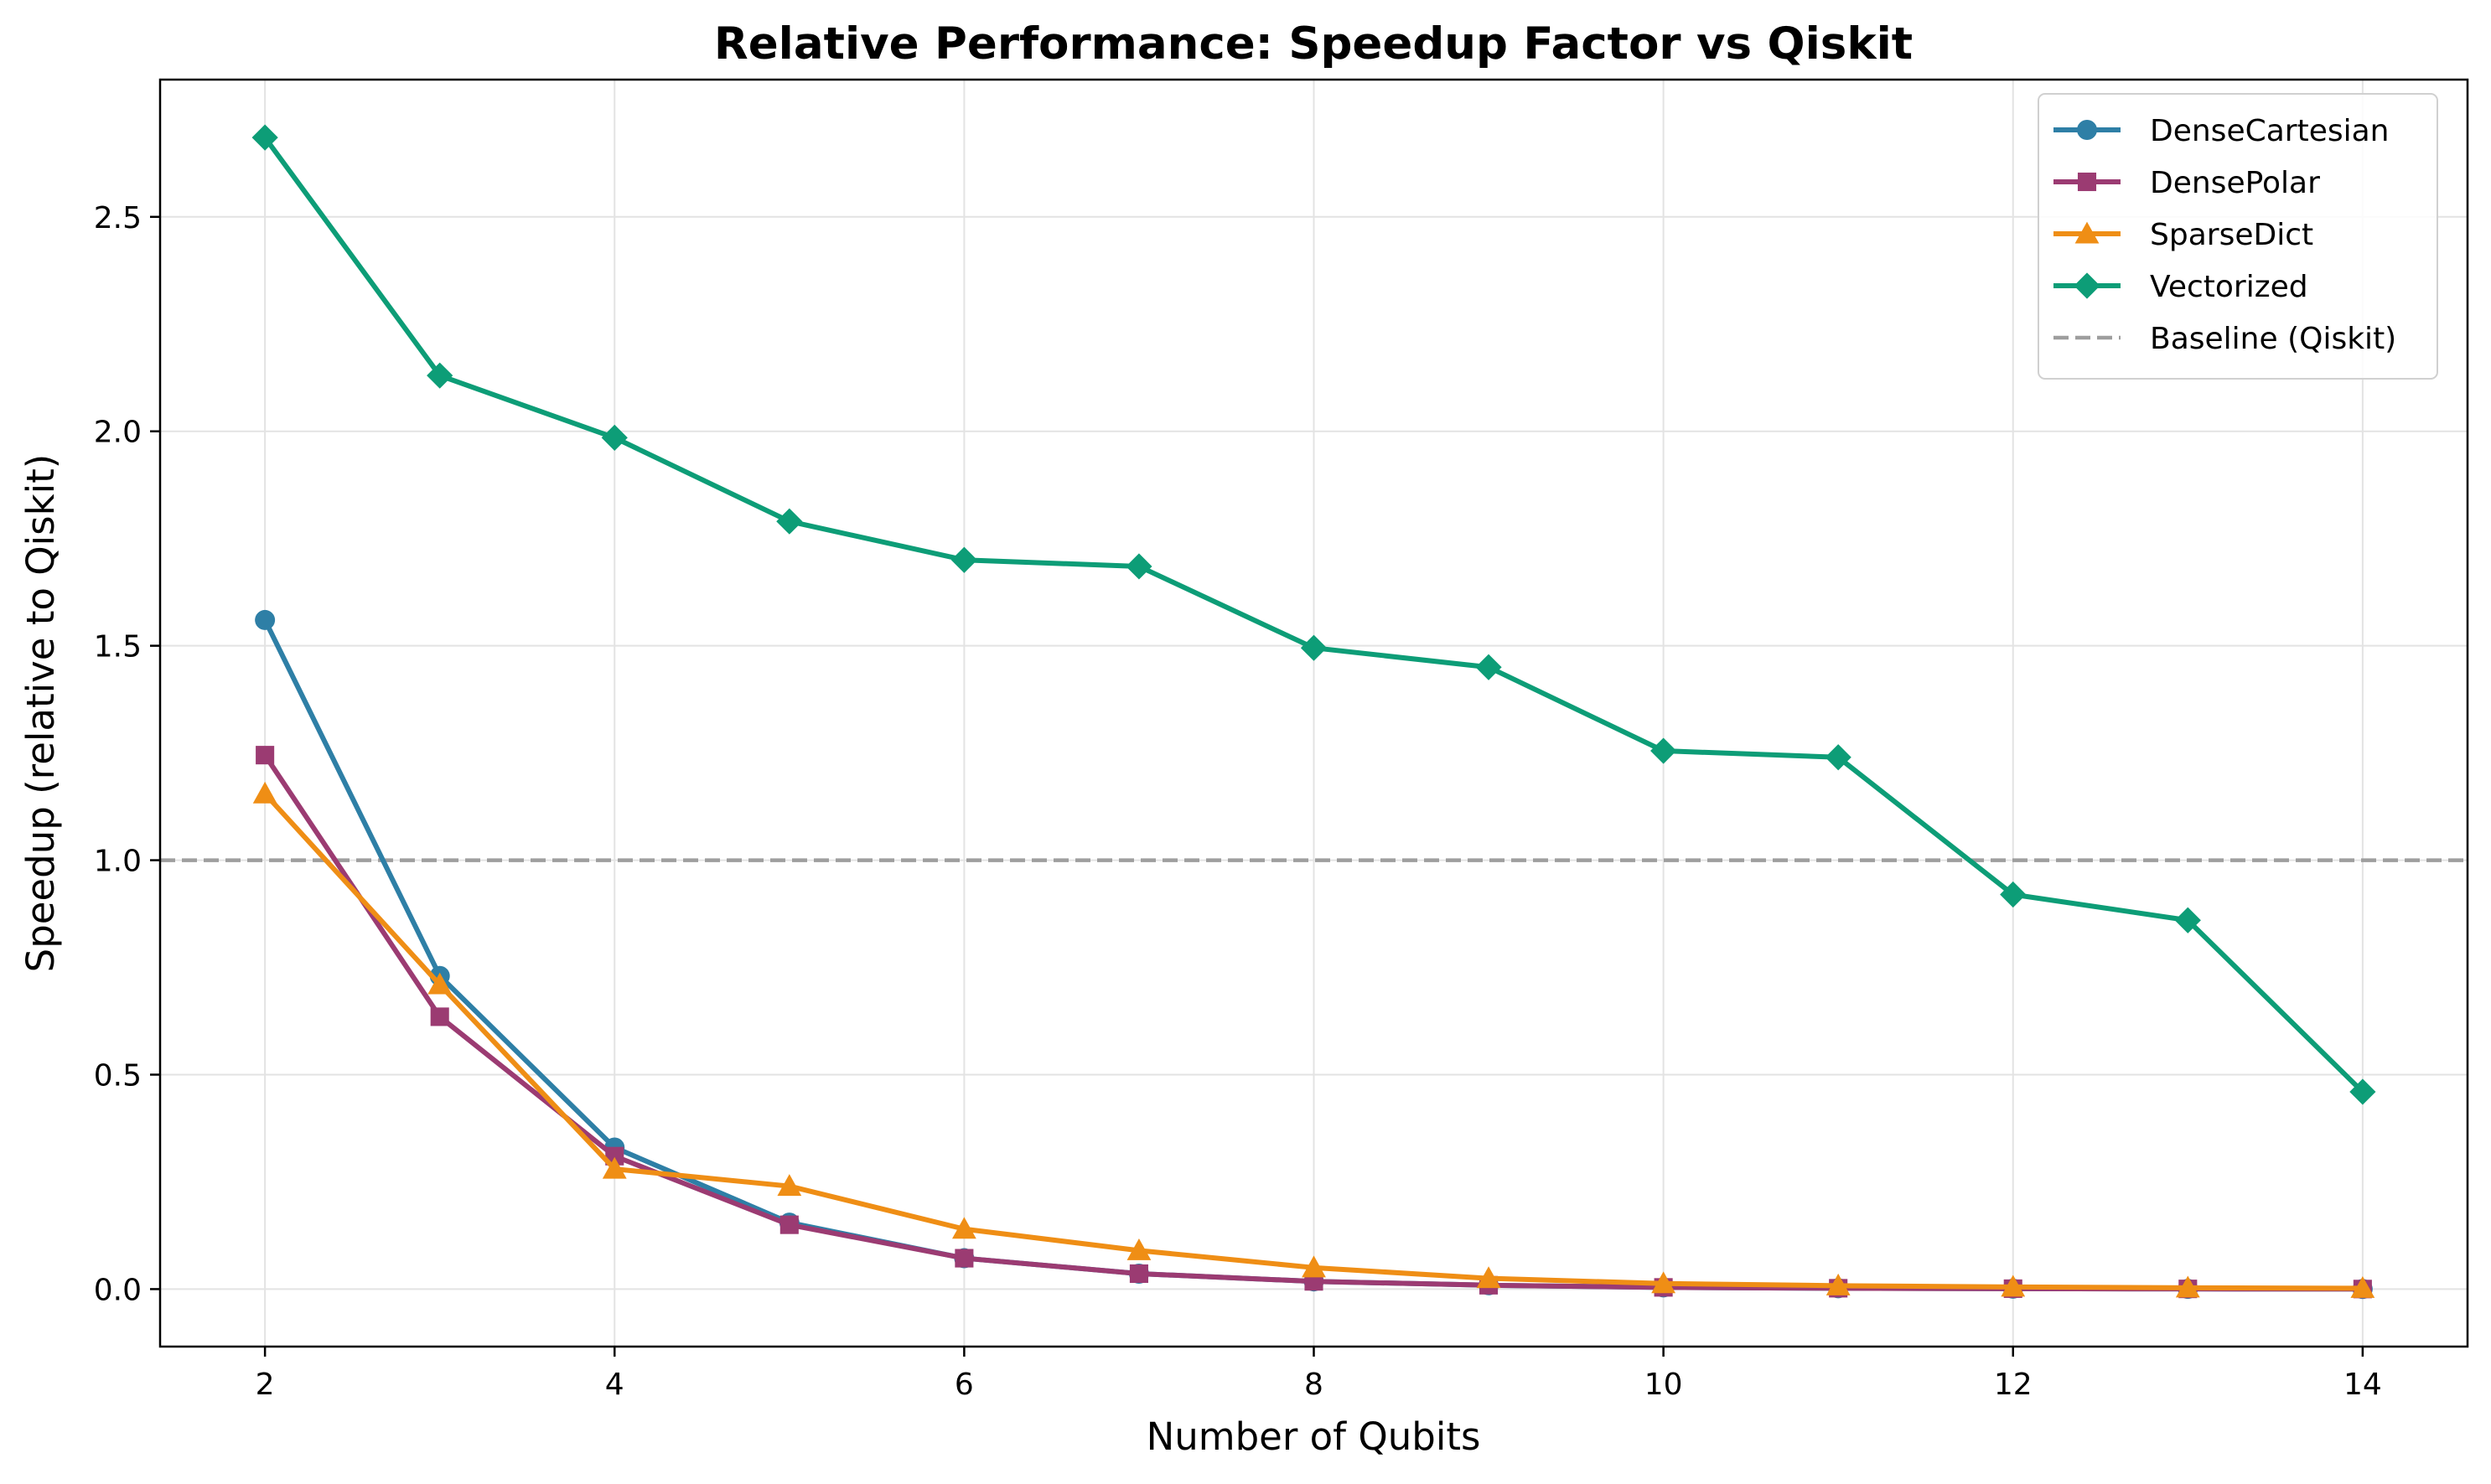 The image size is (2491, 1484). What do you see at coordinates (40, 714) in the screenshot?
I see `y-axis-label: Speedup (relative to Qiskit)` at bounding box center [40, 714].